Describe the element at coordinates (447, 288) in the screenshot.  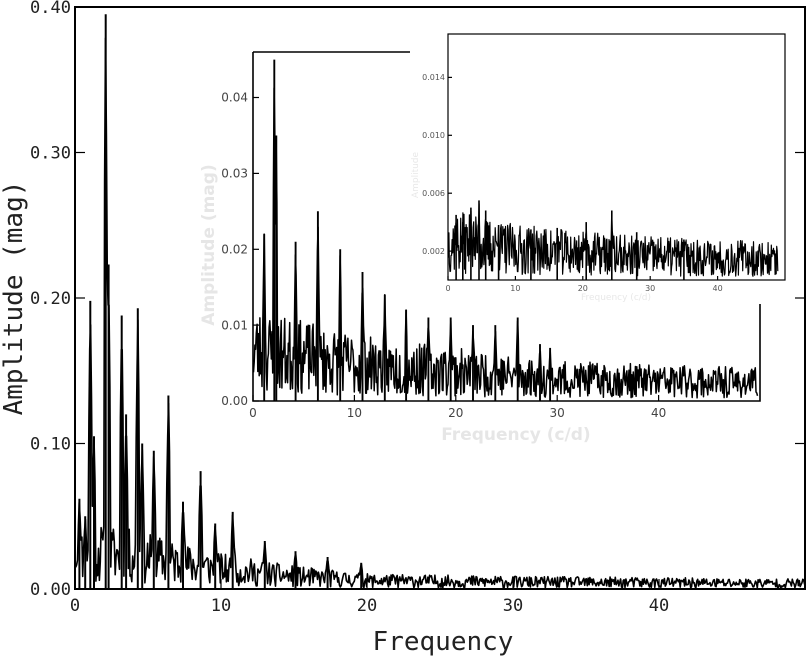
I see `inset2-x-tick-label-0: 0` at that location.